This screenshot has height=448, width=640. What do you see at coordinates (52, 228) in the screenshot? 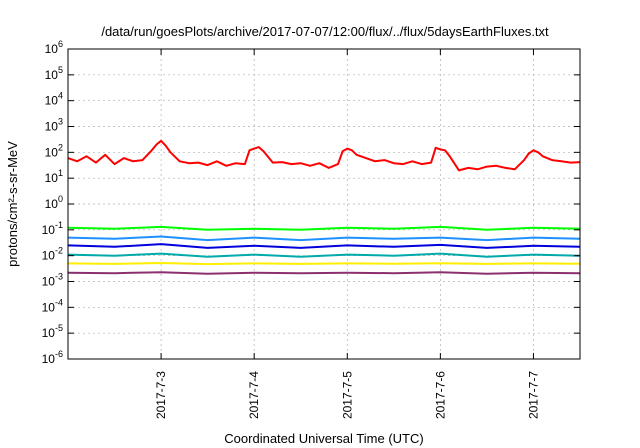
I see `y-tick-label: 10⁻¹` at bounding box center [52, 228].